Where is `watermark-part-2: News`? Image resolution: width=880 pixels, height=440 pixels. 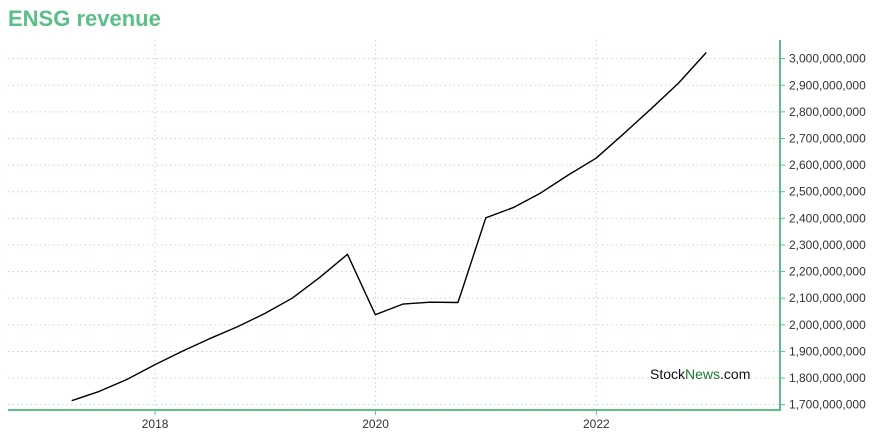 watermark-part-2: News is located at coordinates (702, 374).